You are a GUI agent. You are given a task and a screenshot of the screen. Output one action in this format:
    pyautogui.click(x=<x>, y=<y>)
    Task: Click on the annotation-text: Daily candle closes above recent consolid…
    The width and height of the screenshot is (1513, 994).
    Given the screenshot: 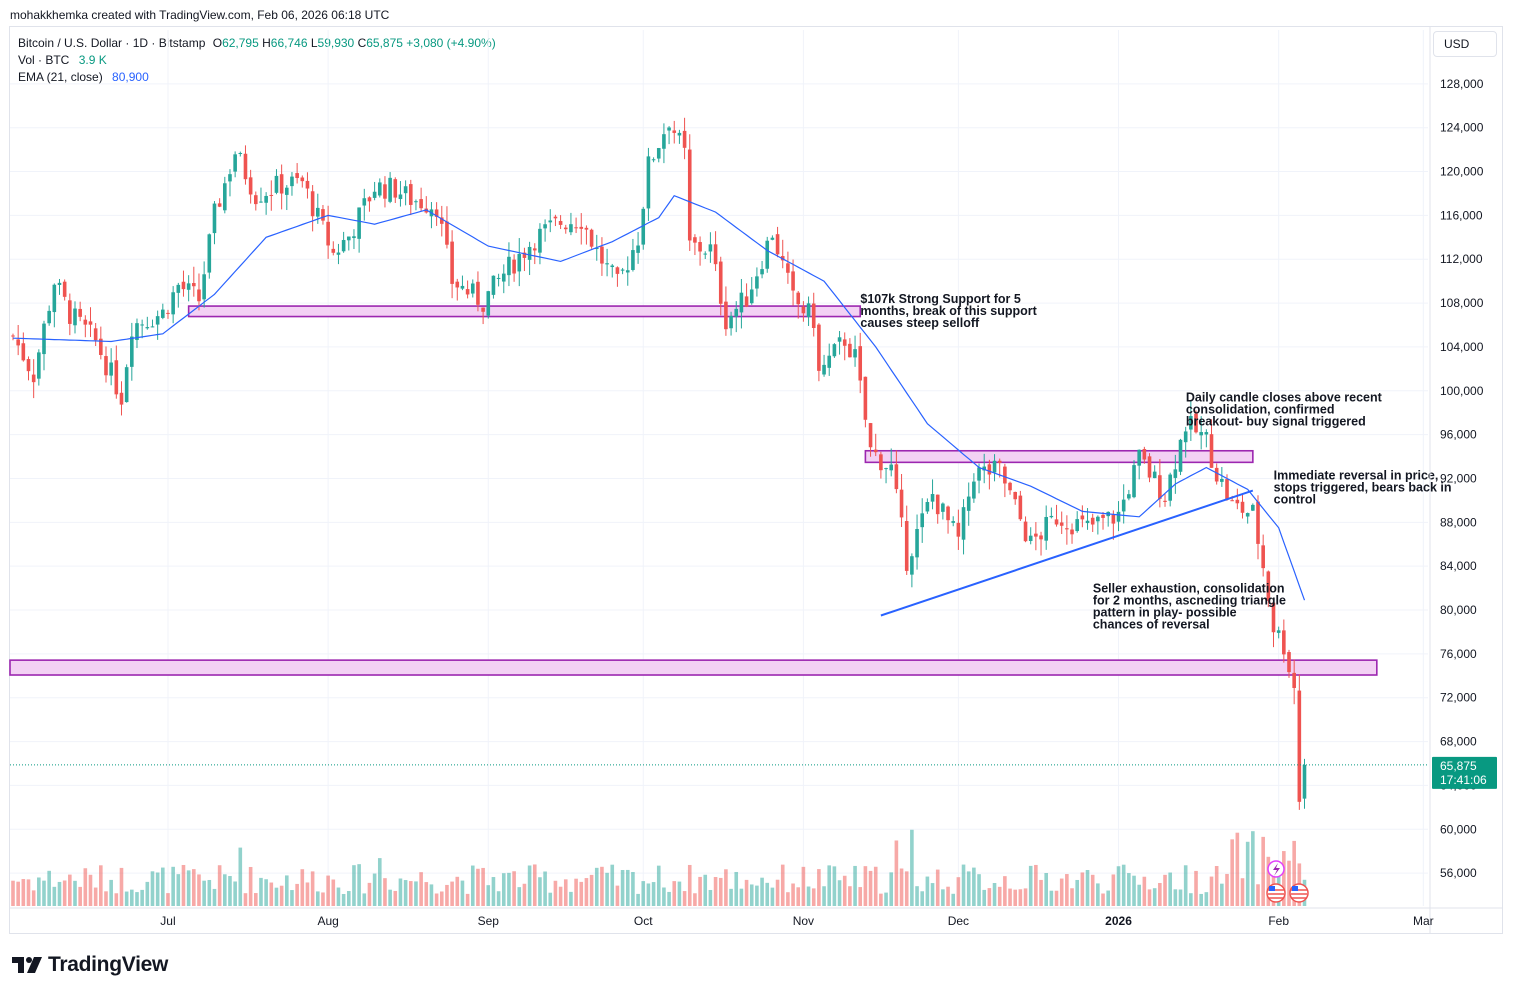 What is the action you would take?
    pyautogui.click(x=1284, y=410)
    